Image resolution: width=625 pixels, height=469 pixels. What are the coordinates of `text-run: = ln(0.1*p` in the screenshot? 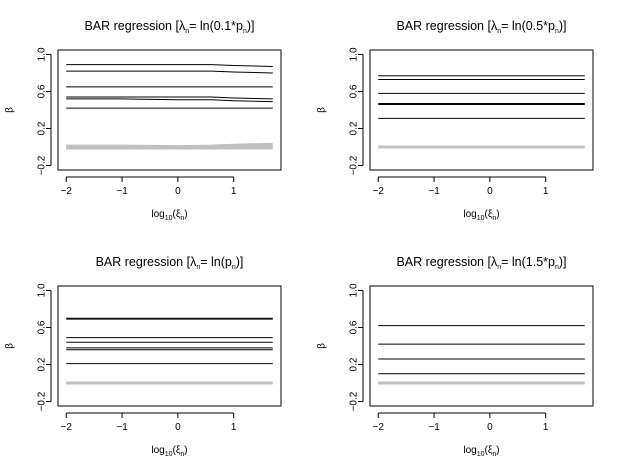 It's located at (216, 26).